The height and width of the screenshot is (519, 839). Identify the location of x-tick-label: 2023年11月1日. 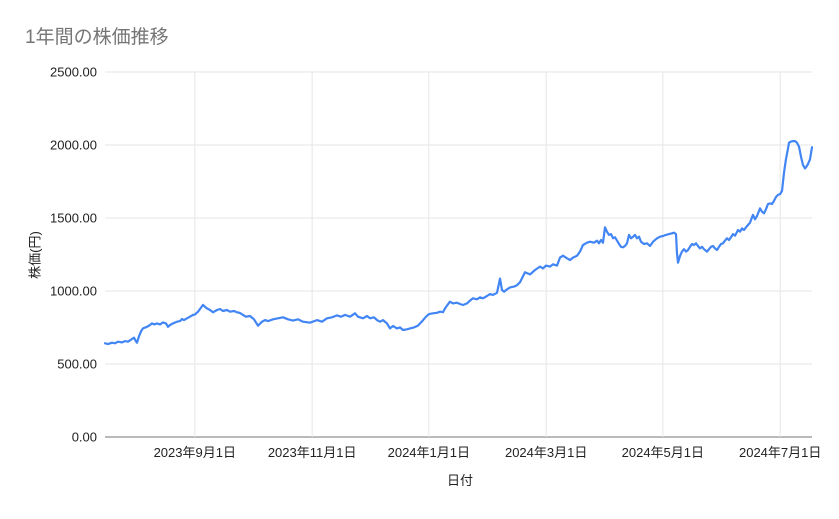
(312, 452).